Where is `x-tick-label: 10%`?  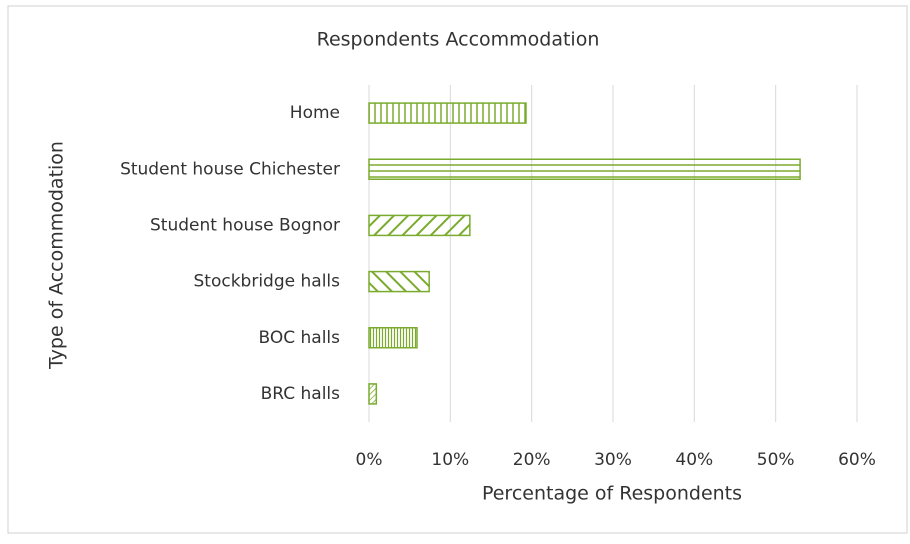
x-tick-label: 10% is located at coordinates (450, 460).